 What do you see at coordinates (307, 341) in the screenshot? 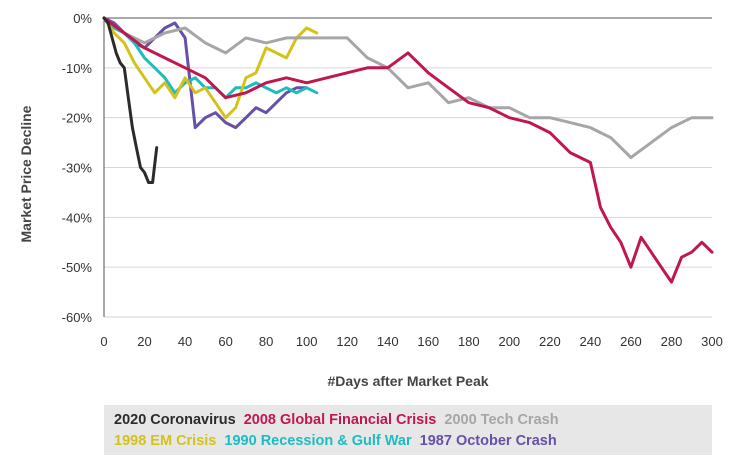
I see `x-tick-label: 100` at bounding box center [307, 341].